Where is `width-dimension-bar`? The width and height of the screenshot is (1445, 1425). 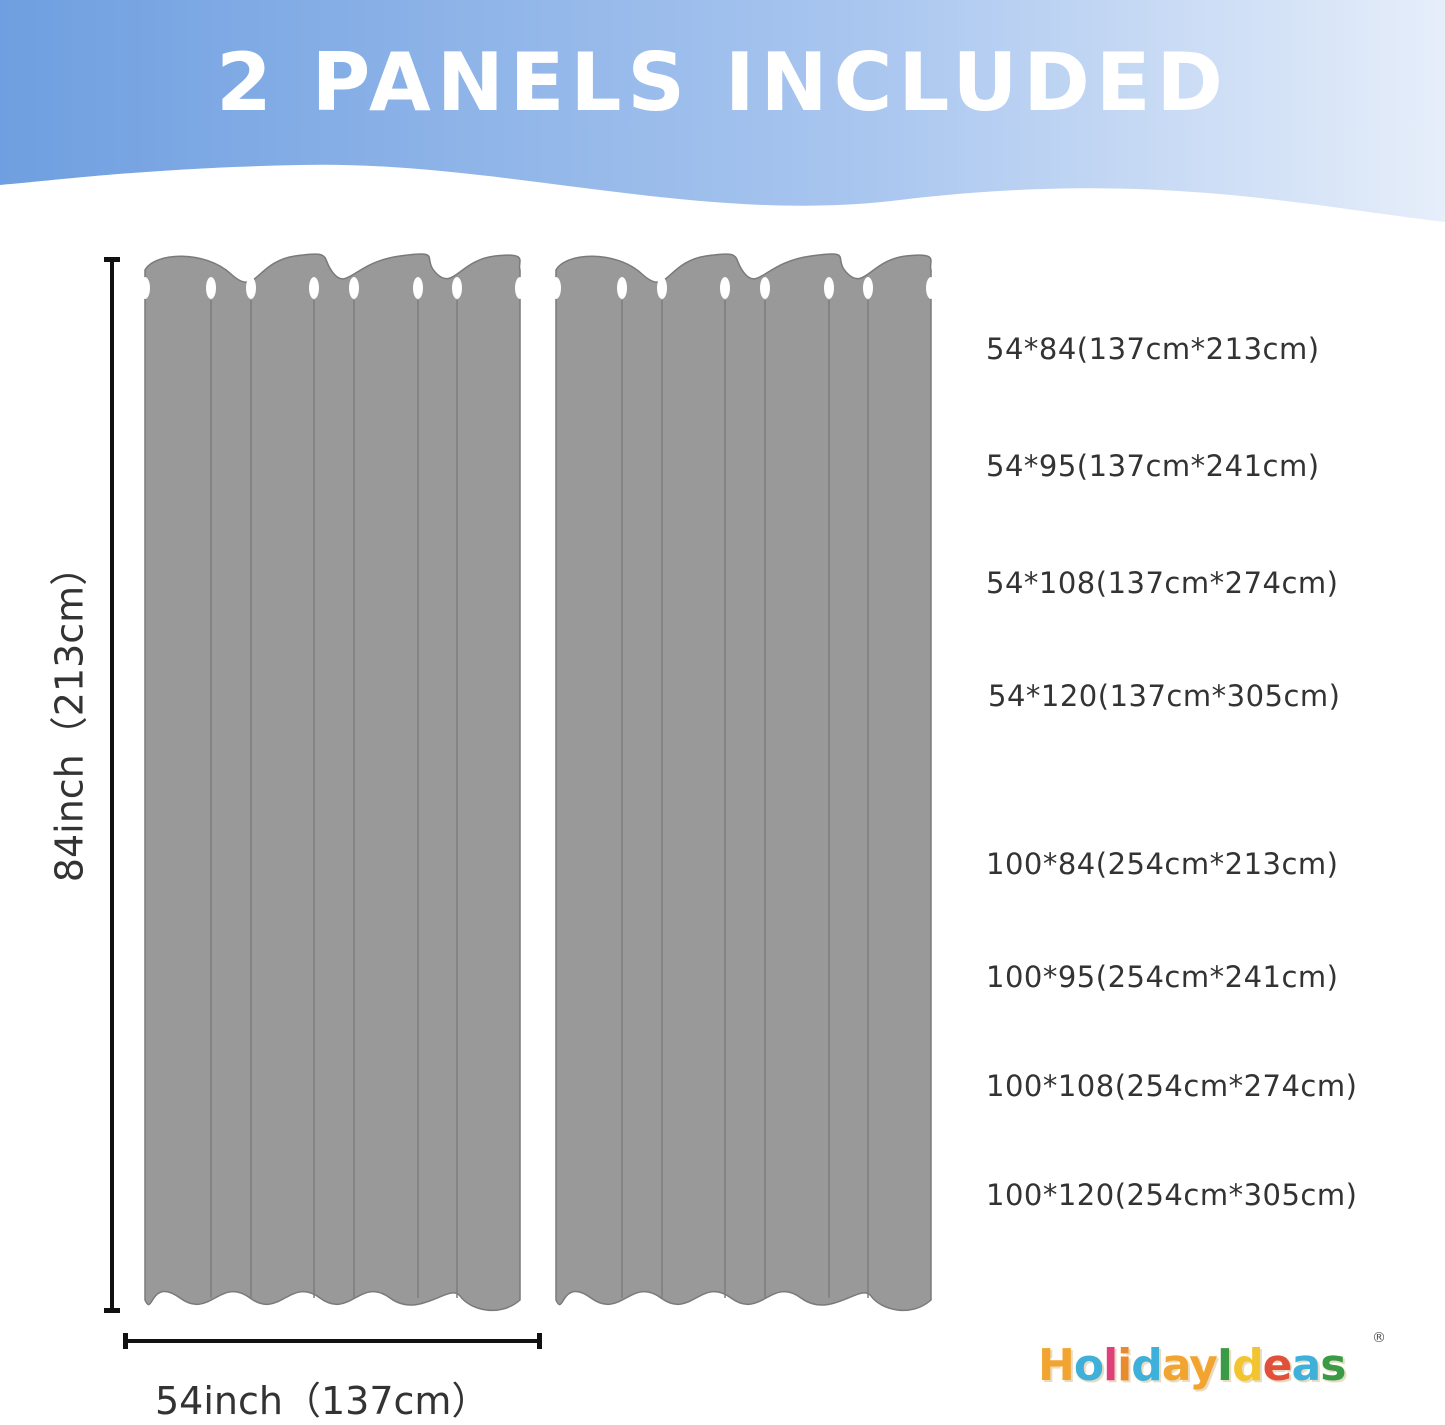 width-dimension-bar is located at coordinates (332, 1341).